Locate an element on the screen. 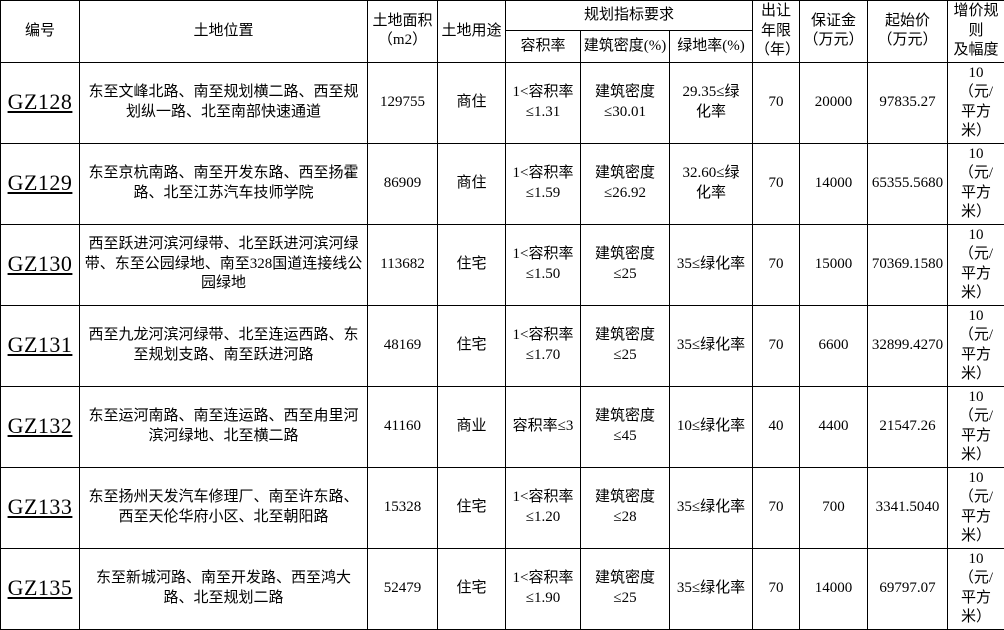 This screenshot has width=1004, height=630. col-header-deposit: 保证金 （万元） is located at coordinates (834, 32).